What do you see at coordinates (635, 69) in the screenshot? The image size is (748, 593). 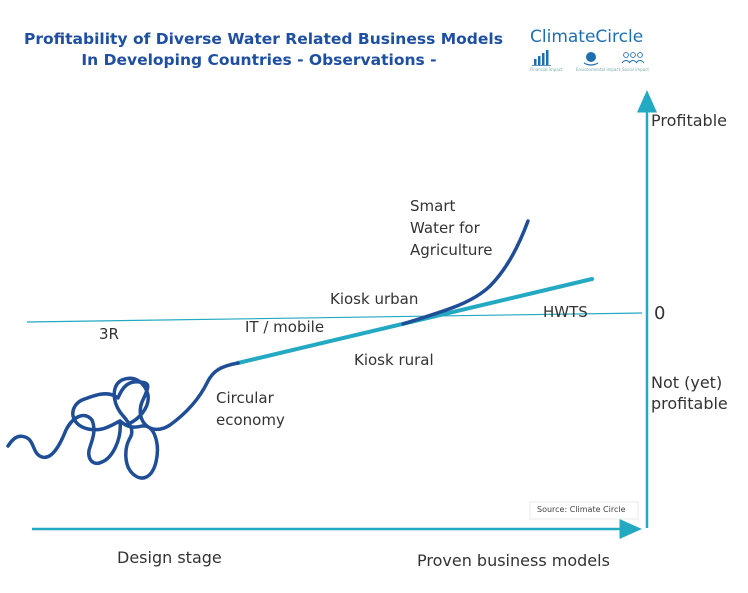 I see `logo-caption-social: Social impact` at bounding box center [635, 69].